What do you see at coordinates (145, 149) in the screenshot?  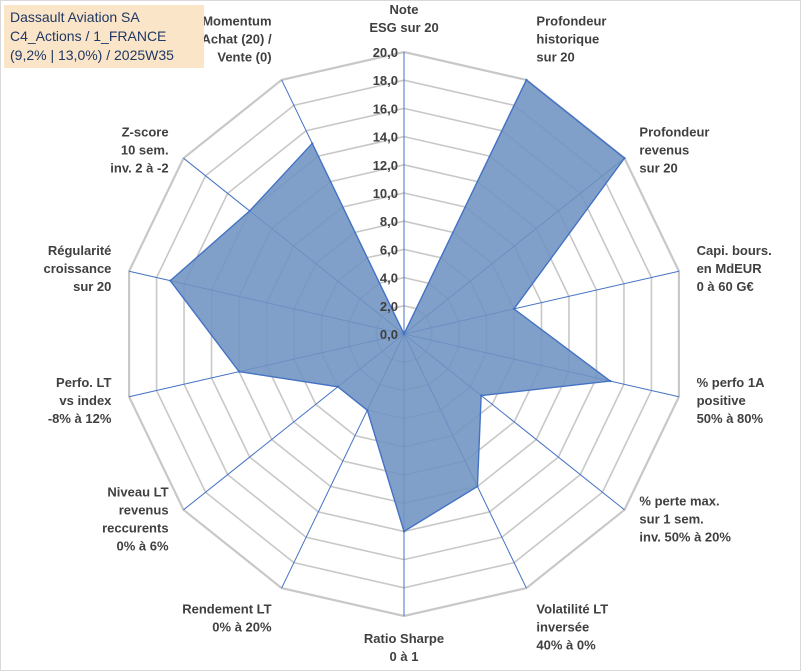 I see `axis-label-line: 10 sem.` at bounding box center [145, 149].